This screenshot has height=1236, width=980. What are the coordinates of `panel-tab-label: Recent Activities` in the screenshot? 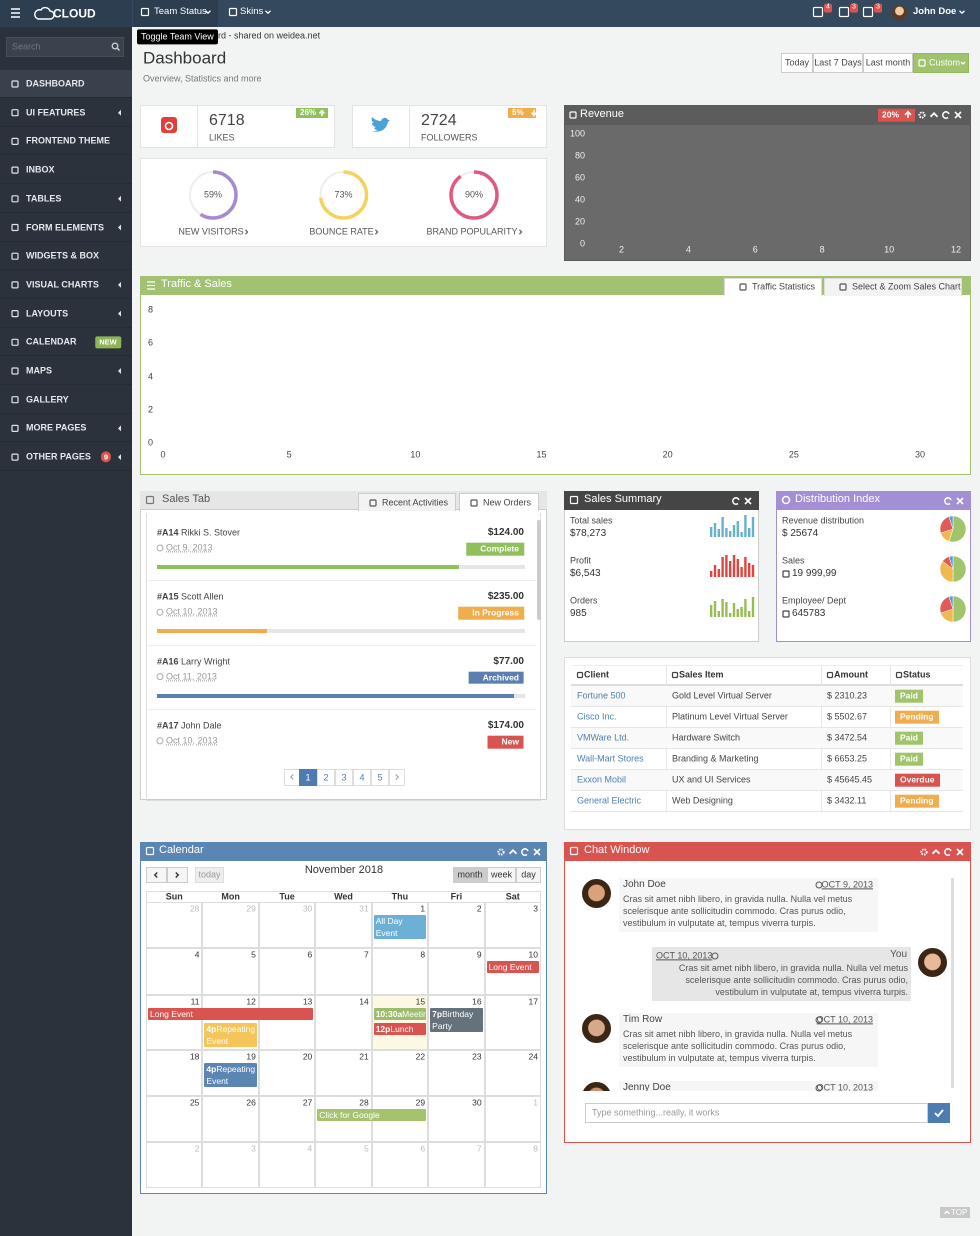 It's located at (415, 502).